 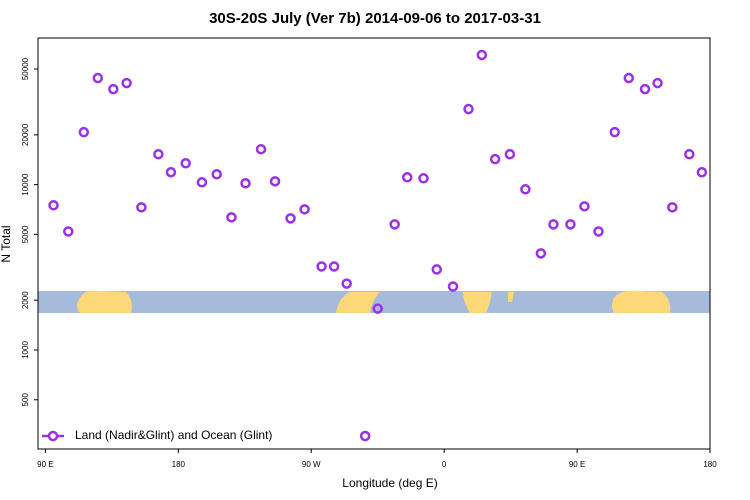 I want to click on y-tick-label: 2000, so click(x=25, y=300).